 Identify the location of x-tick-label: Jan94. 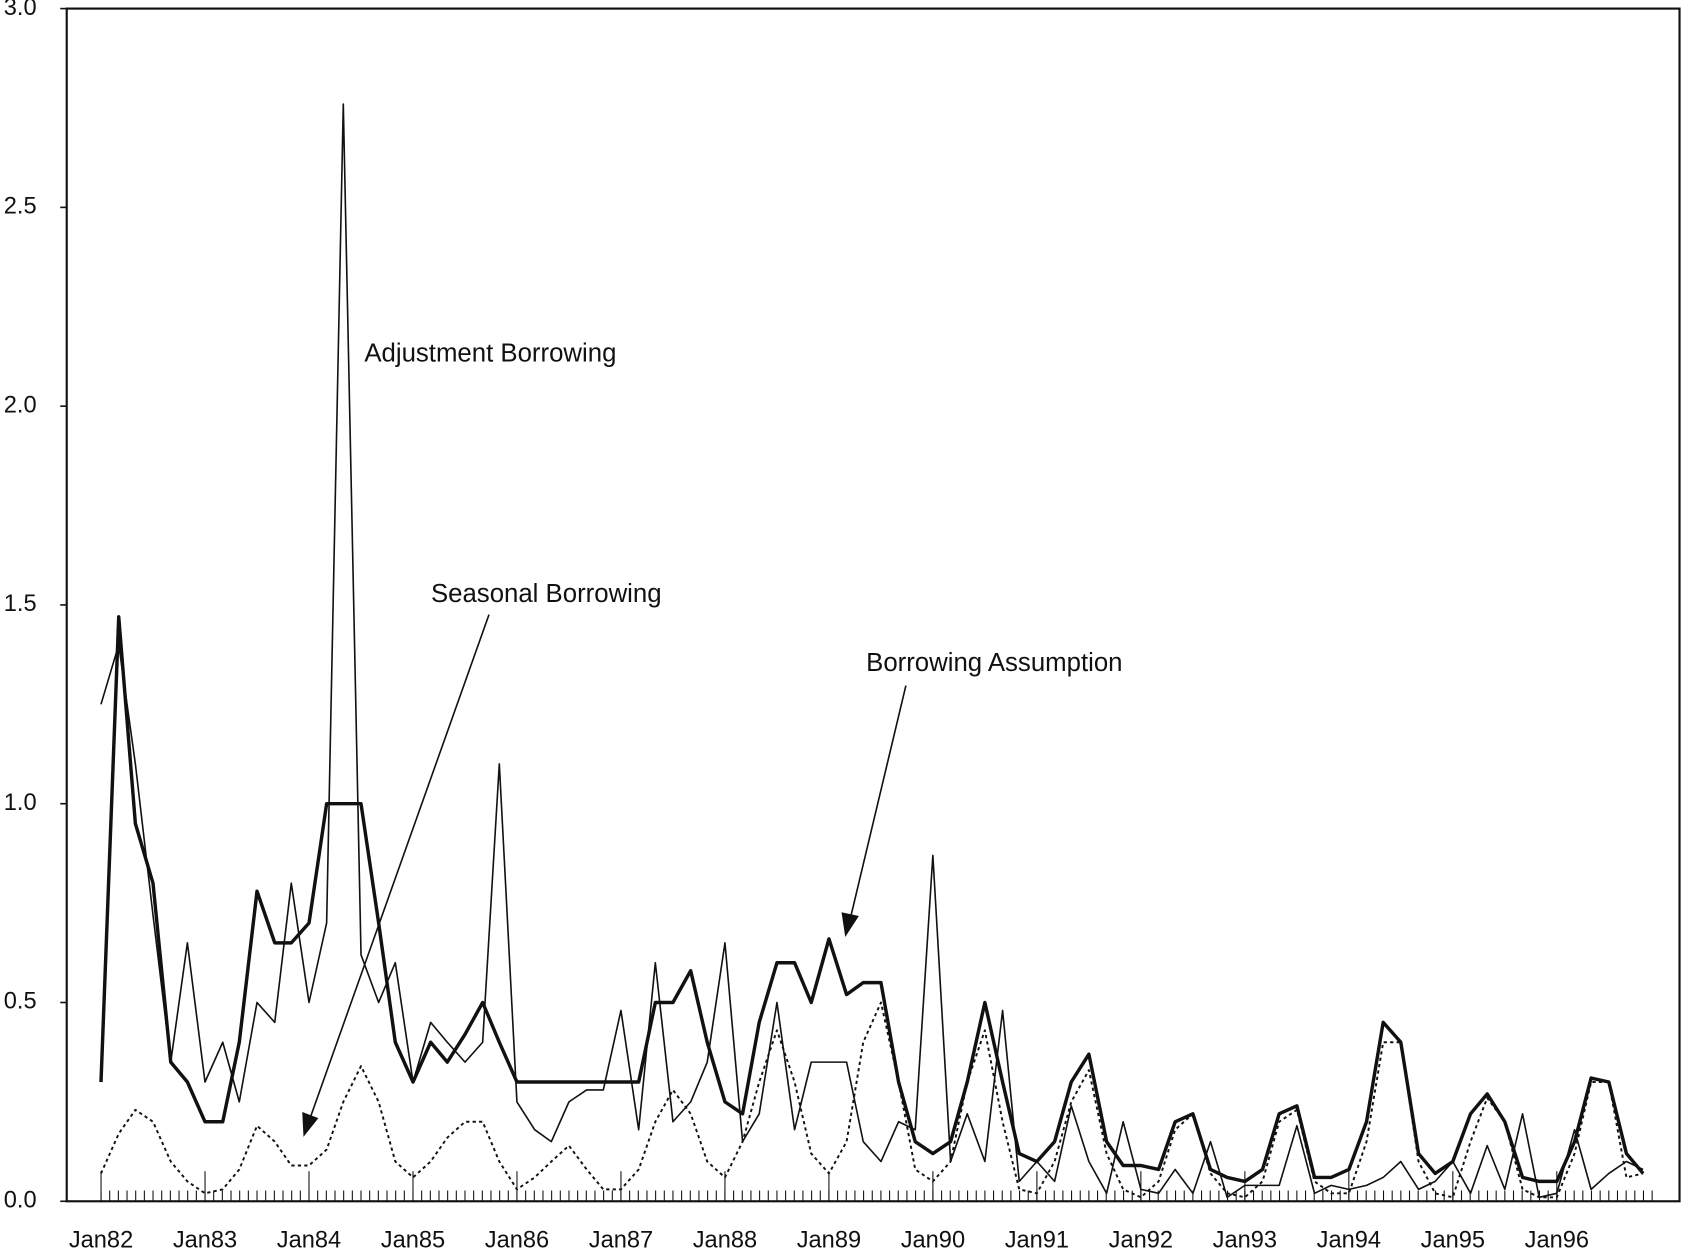
(1349, 1240).